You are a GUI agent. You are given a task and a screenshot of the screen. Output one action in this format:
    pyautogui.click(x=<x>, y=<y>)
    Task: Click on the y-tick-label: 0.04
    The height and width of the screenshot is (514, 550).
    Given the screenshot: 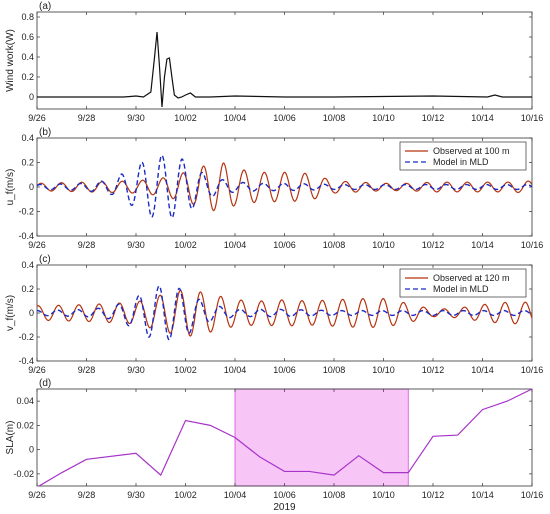 What is the action you would take?
    pyautogui.click(x=25, y=401)
    